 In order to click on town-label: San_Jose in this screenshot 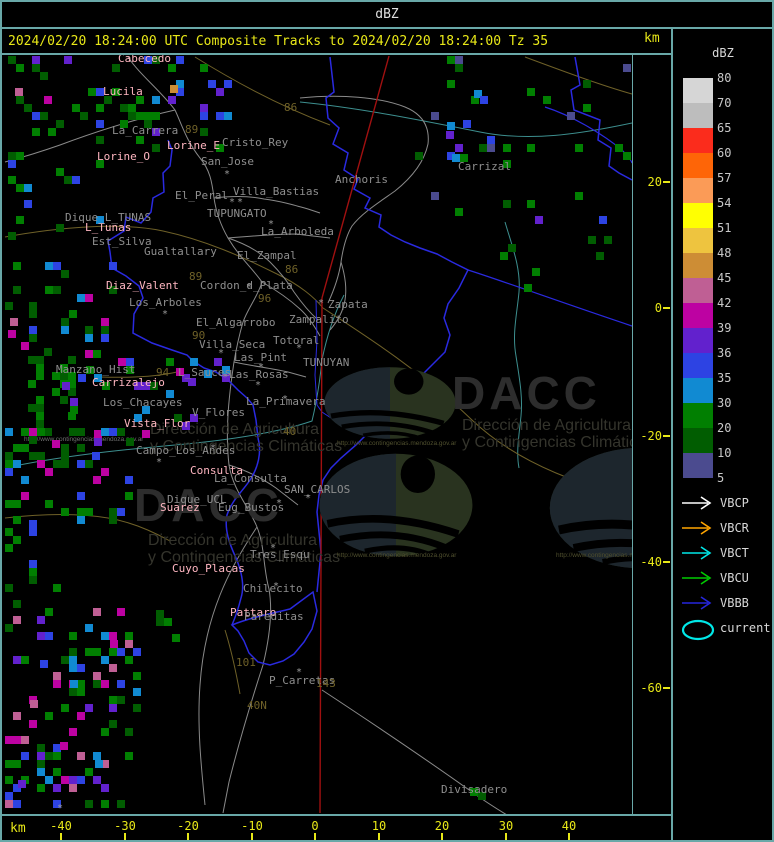, I will do `click(227, 161)`.